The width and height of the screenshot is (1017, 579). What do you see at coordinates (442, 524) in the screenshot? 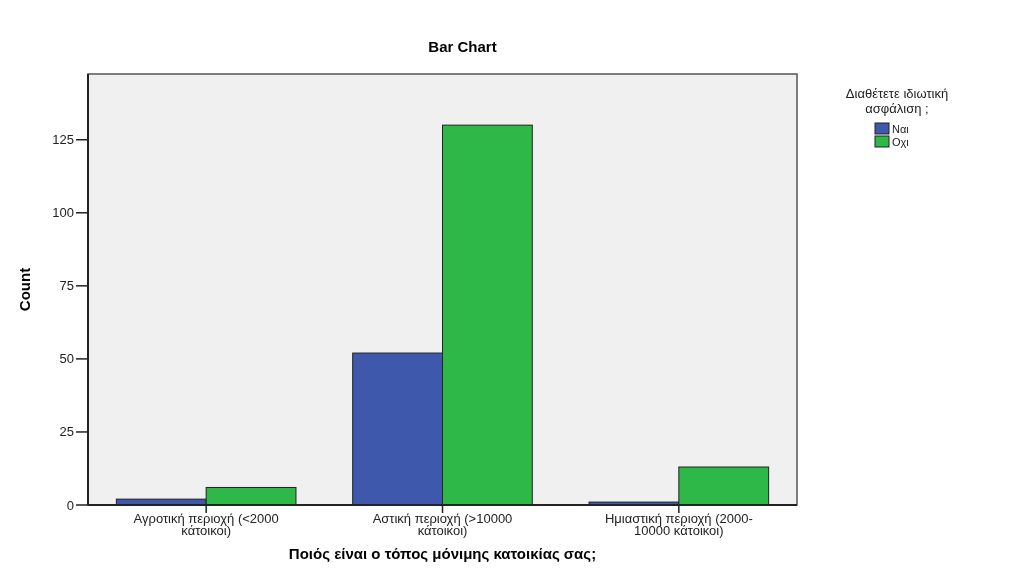
I see `x-tick-label: Αστική περιοχή (>10000 κάτοικοι)` at bounding box center [442, 524].